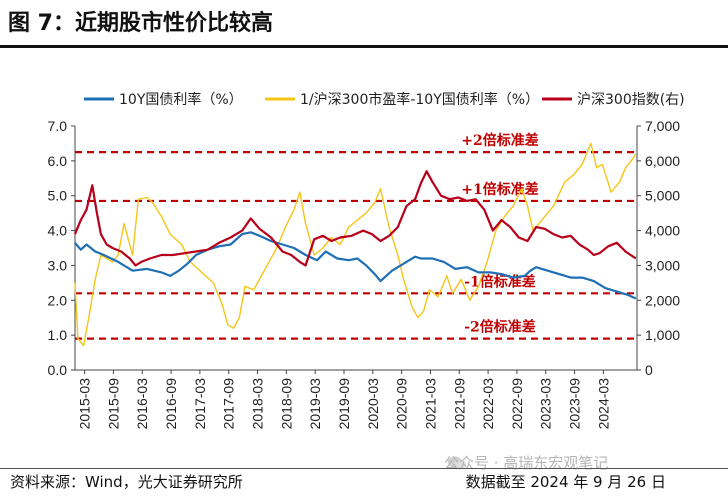  Describe the element at coordinates (142, 404) in the screenshot. I see `x-tick-label: 2016-03` at that location.